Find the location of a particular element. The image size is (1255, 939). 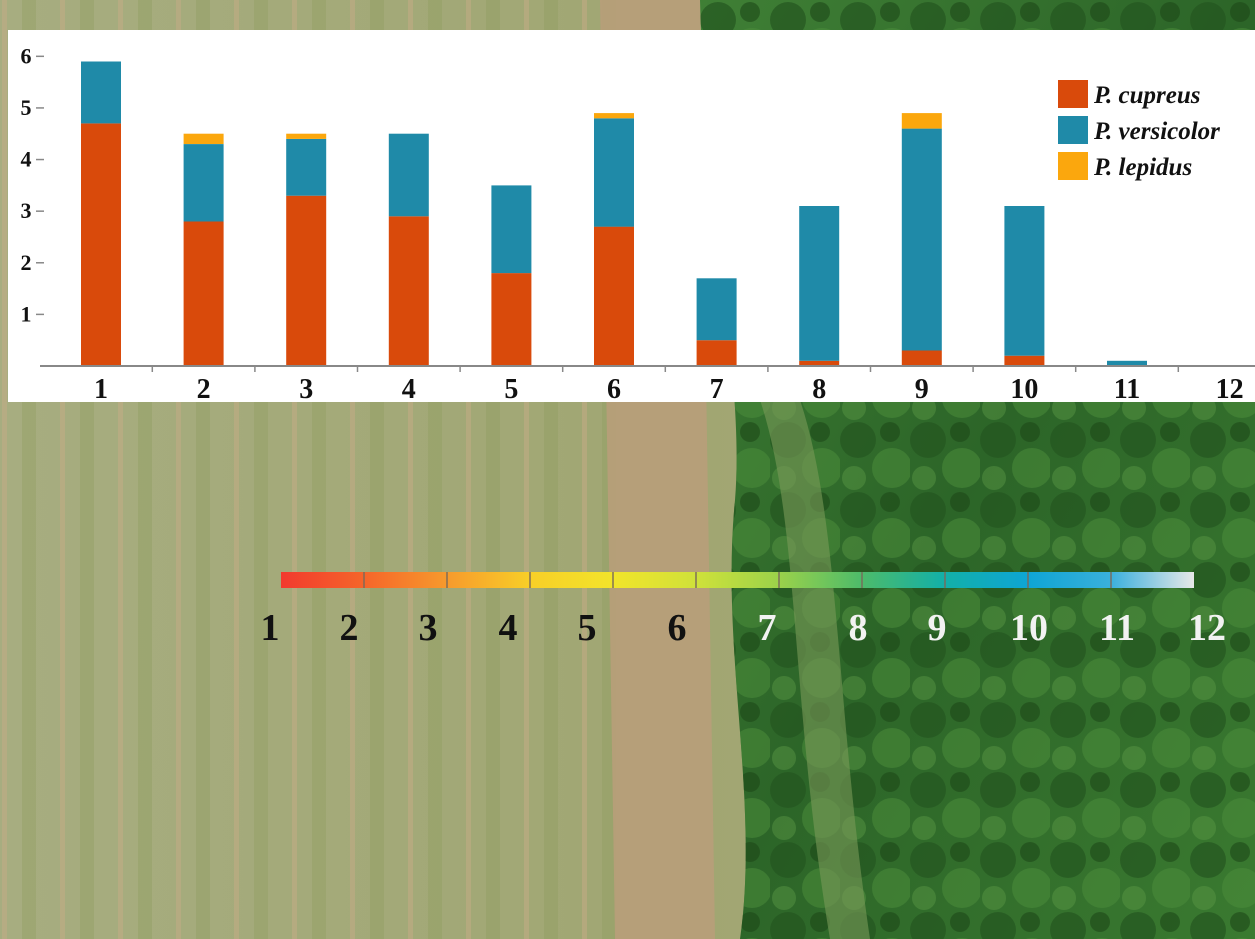

y-tick-label: 2 is located at coordinates (26, 262).